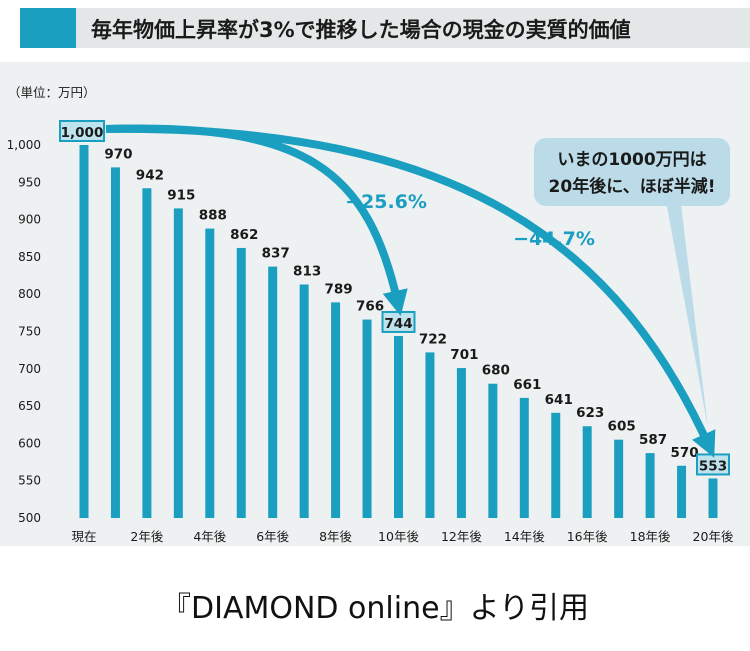 Image resolution: width=750 pixels, height=651 pixels. What do you see at coordinates (386, 202) in the screenshot?
I see `annotation-label: −25.6%` at bounding box center [386, 202].